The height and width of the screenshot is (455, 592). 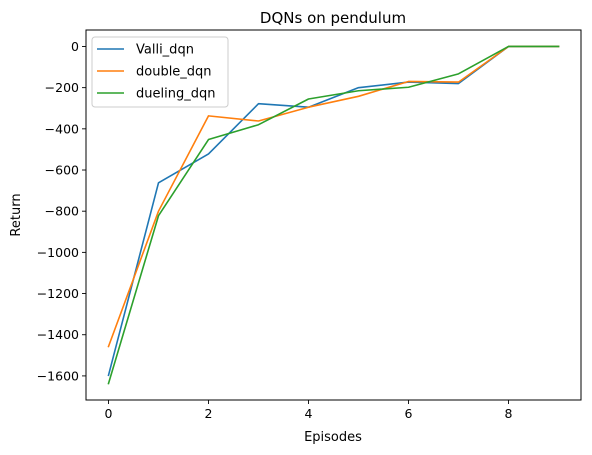 I want to click on legend-label-Valli_dqn: Valli_dqn, so click(x=165, y=50).